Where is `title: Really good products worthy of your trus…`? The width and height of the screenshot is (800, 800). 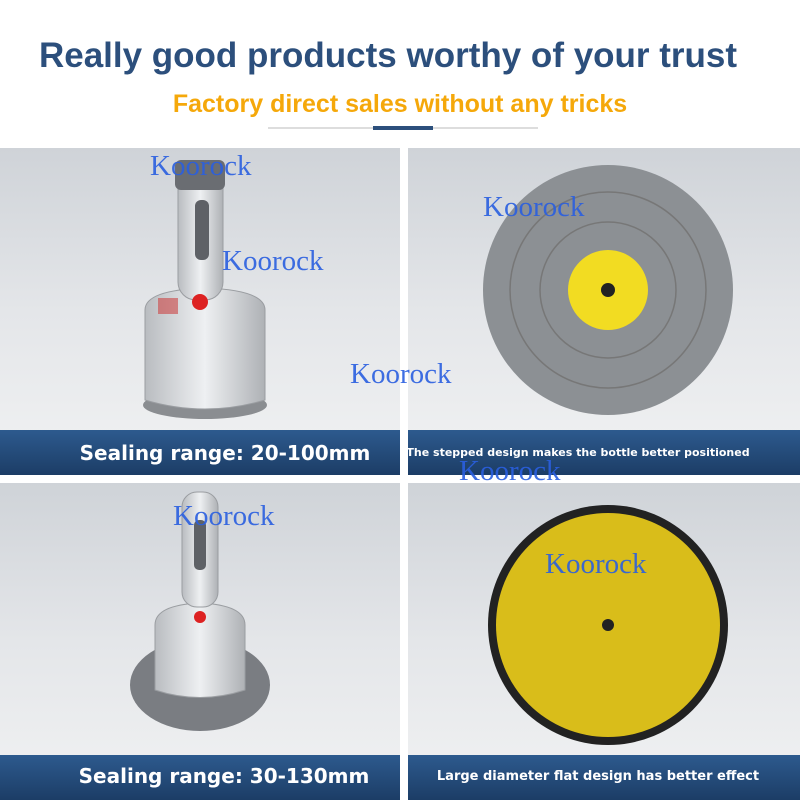
title: Really good products worthy of your trus… is located at coordinates (388, 55).